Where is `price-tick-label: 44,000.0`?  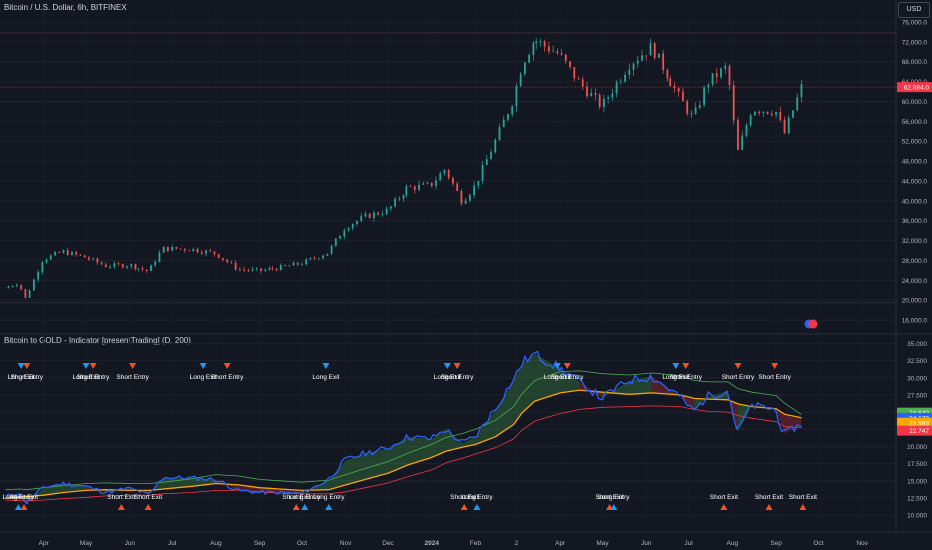
price-tick-label: 44,000.0 is located at coordinates (915, 181).